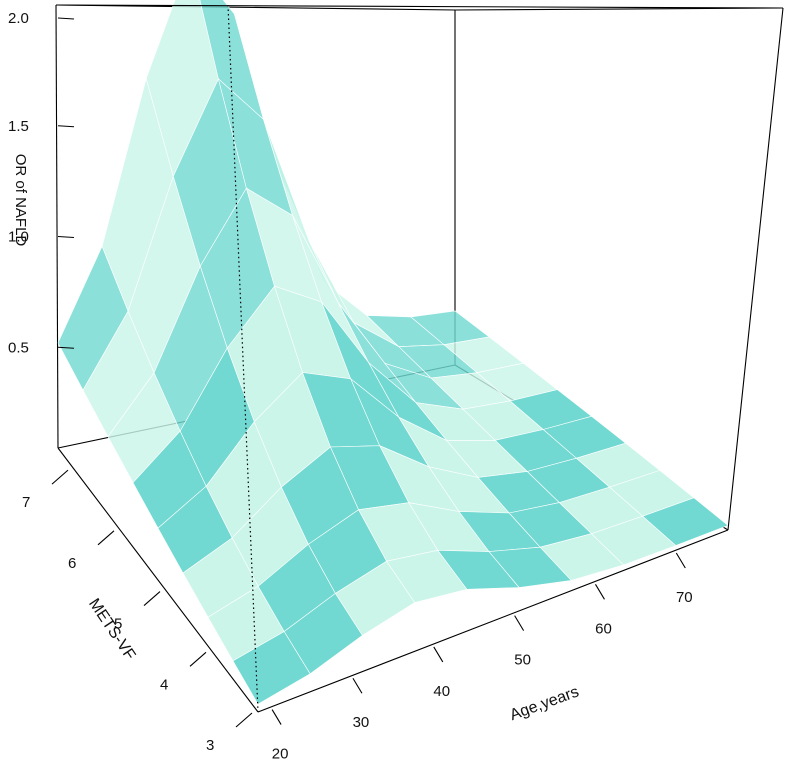 Image resolution: width=787 pixels, height=779 pixels. Describe the element at coordinates (72, 563) in the screenshot. I see `y-tick-label: 6` at that location.